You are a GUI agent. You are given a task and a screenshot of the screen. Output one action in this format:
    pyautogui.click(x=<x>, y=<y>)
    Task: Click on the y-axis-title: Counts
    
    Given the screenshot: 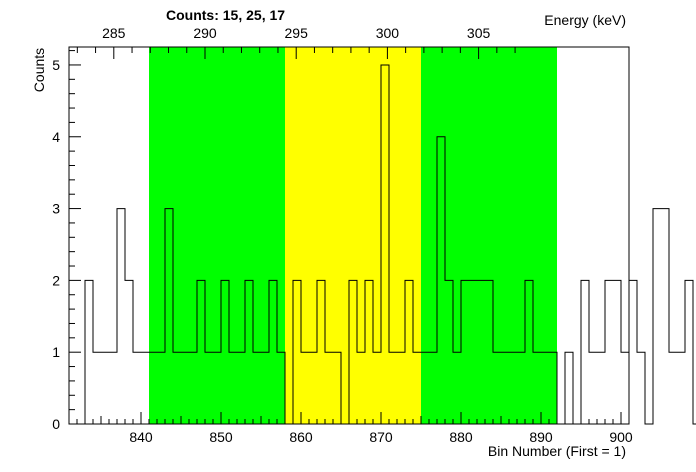 What is the action you would take?
    pyautogui.click(x=39, y=70)
    